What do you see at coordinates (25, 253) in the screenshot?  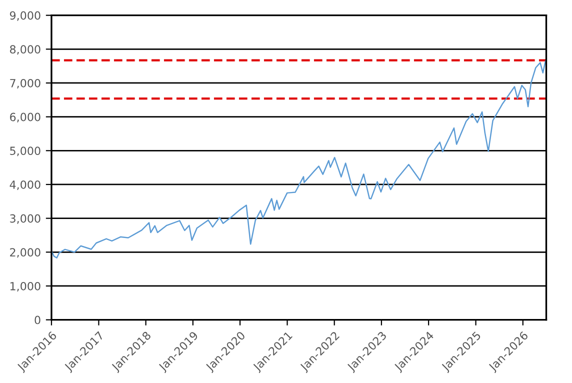 I see `y-tick-label: 2,000` at bounding box center [25, 253].